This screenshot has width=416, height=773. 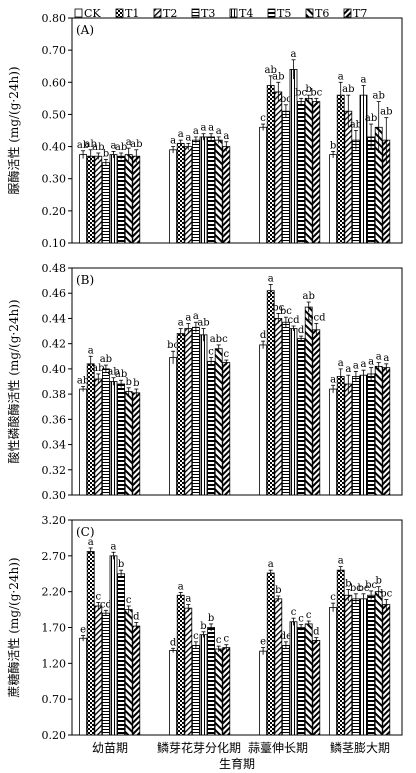 What do you see at coordinates (54, 82) in the screenshot?
I see `y-tick-label: 0.60` at bounding box center [54, 82].